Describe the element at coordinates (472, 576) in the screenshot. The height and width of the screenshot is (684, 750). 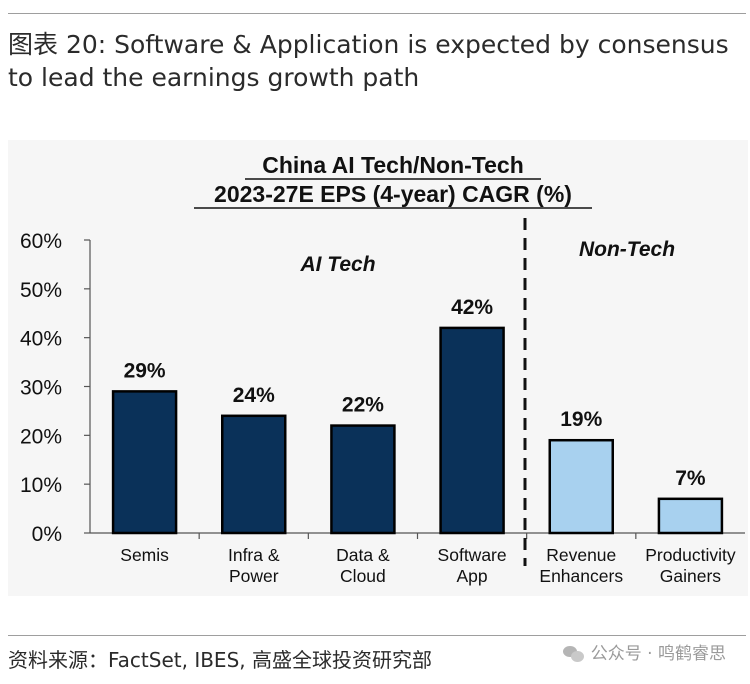
I see `x-tick-label: App` at that location.